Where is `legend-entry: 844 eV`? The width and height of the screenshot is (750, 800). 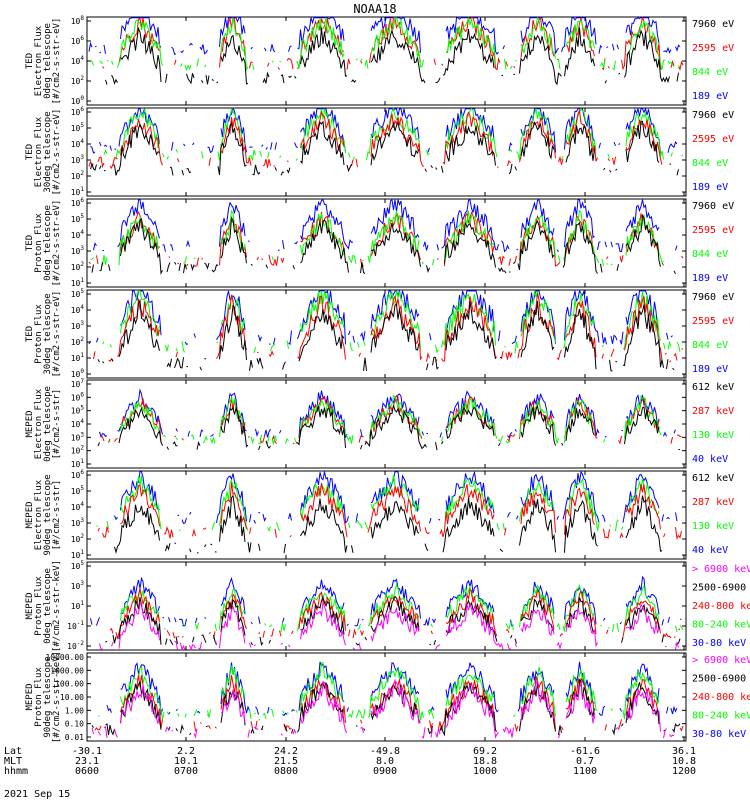 legend-entry: 844 eV is located at coordinates (710, 72).